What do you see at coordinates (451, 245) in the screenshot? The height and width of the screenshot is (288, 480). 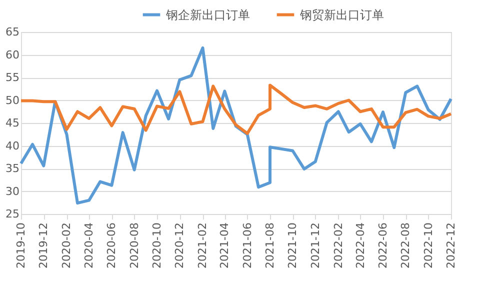 I see `x-tick-label: 2022-12` at bounding box center [451, 245].